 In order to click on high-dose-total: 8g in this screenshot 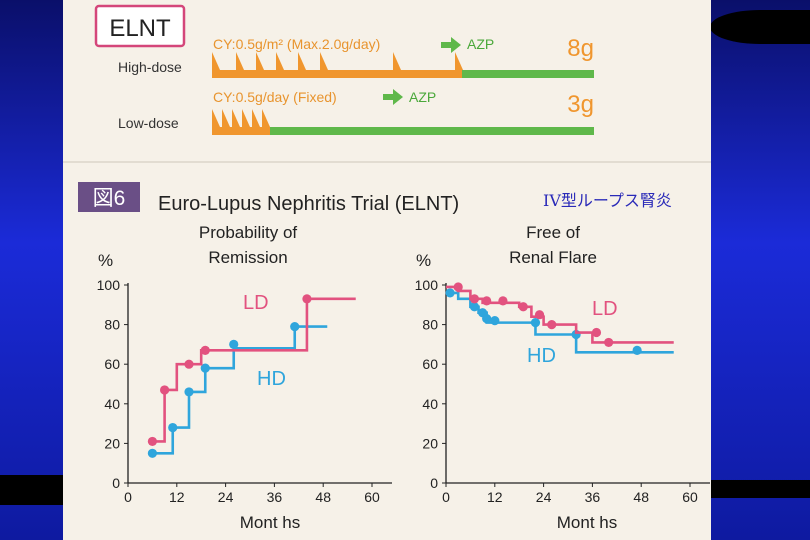, I will do `click(580, 48)`.